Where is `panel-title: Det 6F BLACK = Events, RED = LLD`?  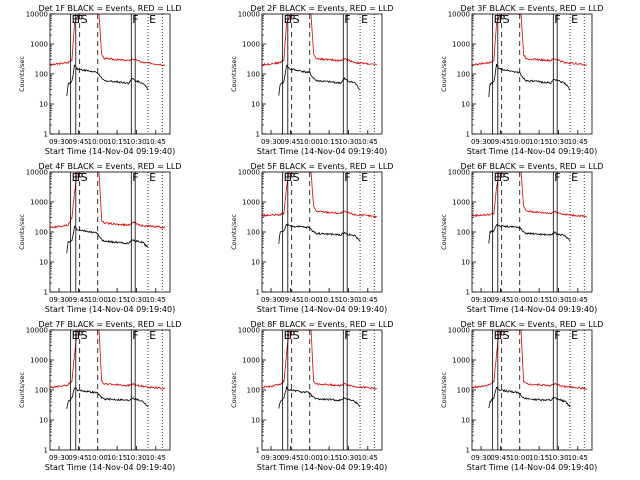
panel-title: Det 6F BLACK = Events, RED = LLD is located at coordinates (532, 166).